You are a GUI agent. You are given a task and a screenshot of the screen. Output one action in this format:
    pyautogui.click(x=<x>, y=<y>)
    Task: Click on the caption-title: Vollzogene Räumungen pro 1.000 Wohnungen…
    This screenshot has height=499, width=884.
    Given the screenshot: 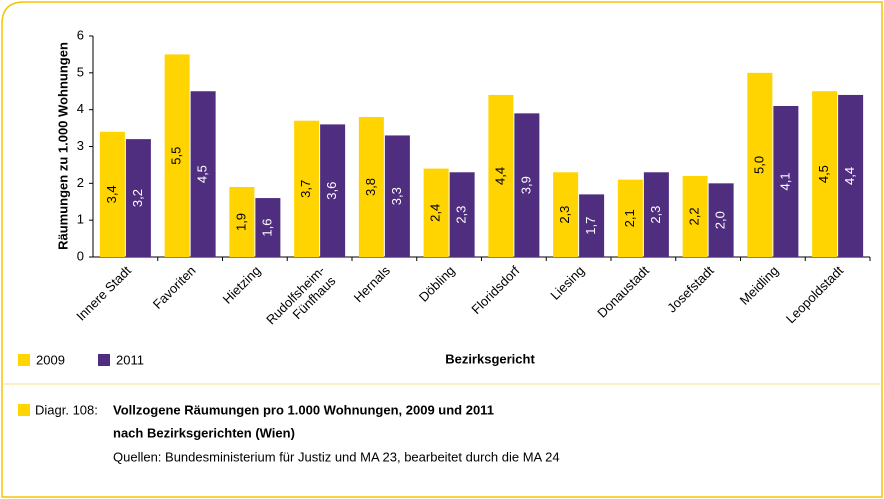 What is the action you would take?
    pyautogui.click(x=303, y=409)
    